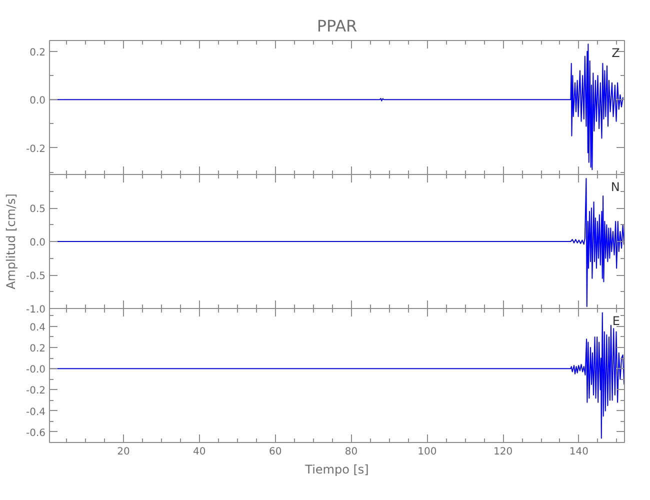 The height and width of the screenshot is (500, 650). I want to click on y-tick-label: -0.5, so click(36, 276).